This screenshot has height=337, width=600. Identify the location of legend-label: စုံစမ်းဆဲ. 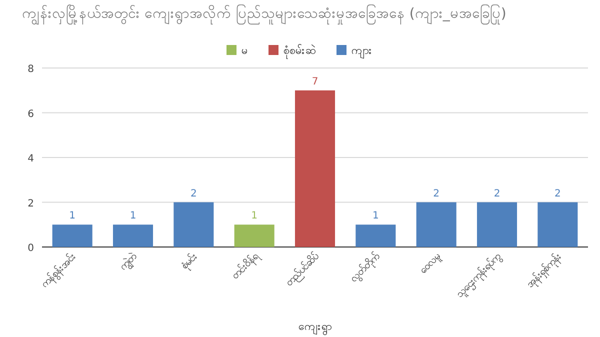
(300, 51).